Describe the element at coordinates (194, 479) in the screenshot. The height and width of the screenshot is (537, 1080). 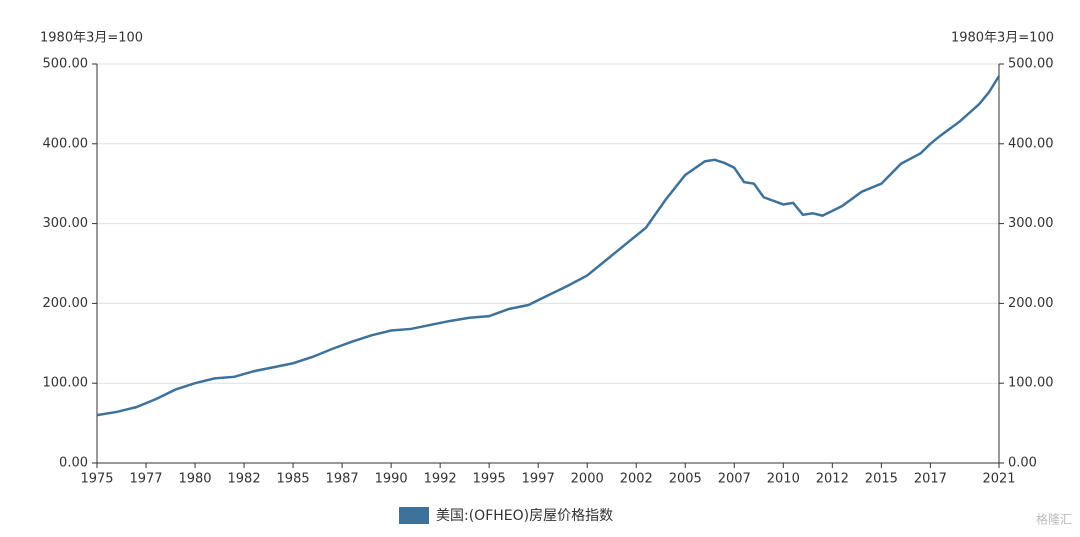
I see `x-tick-label: 1980` at that location.